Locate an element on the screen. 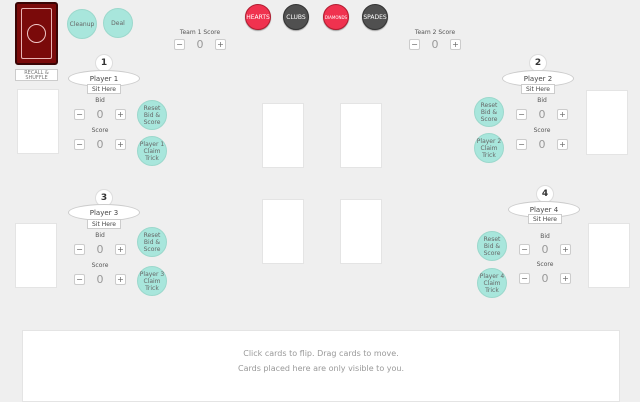 This screenshot has height=402, width=640. player-3-seat-number: 3 is located at coordinates (104, 198).